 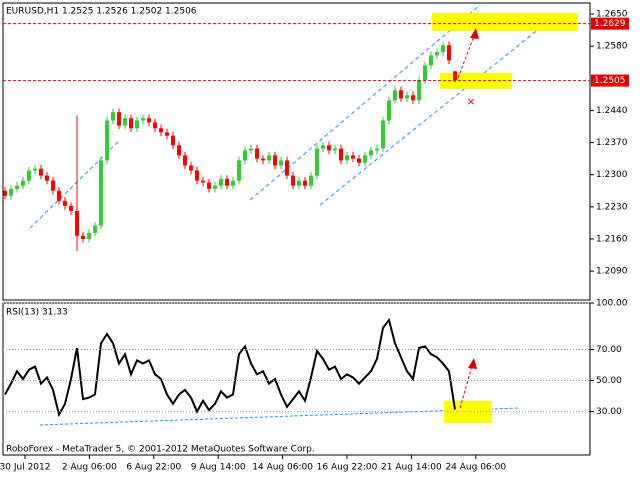 What do you see at coordinates (153, 468) in the screenshot?
I see `x-tick-label: 6 Aug 22:00` at bounding box center [153, 468].